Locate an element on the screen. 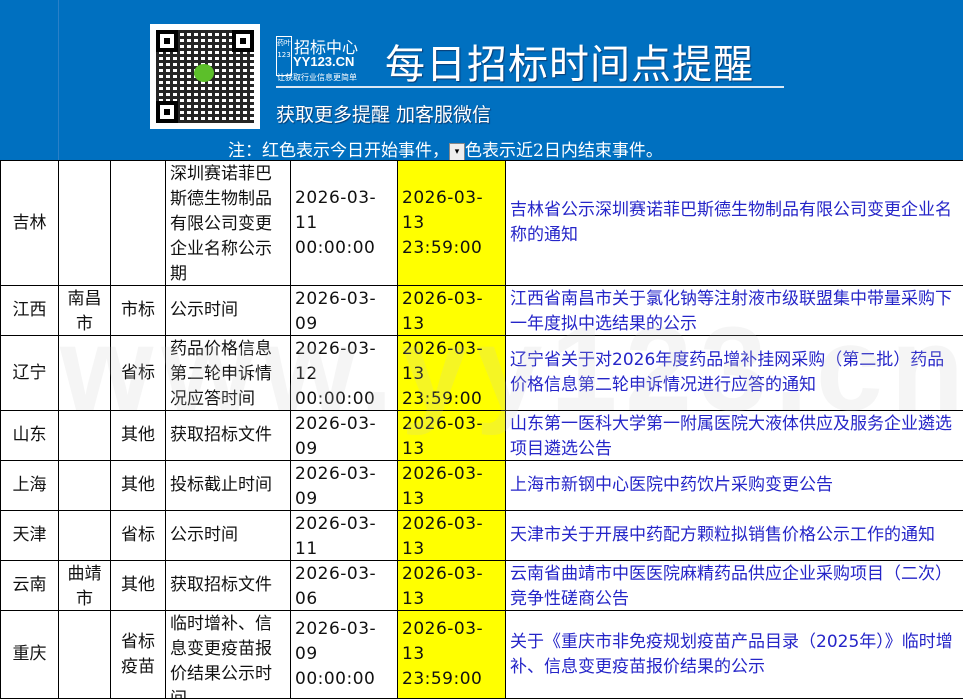 This screenshot has height=699, width=963. logo-mark: 药叶123 is located at coordinates (284, 56).